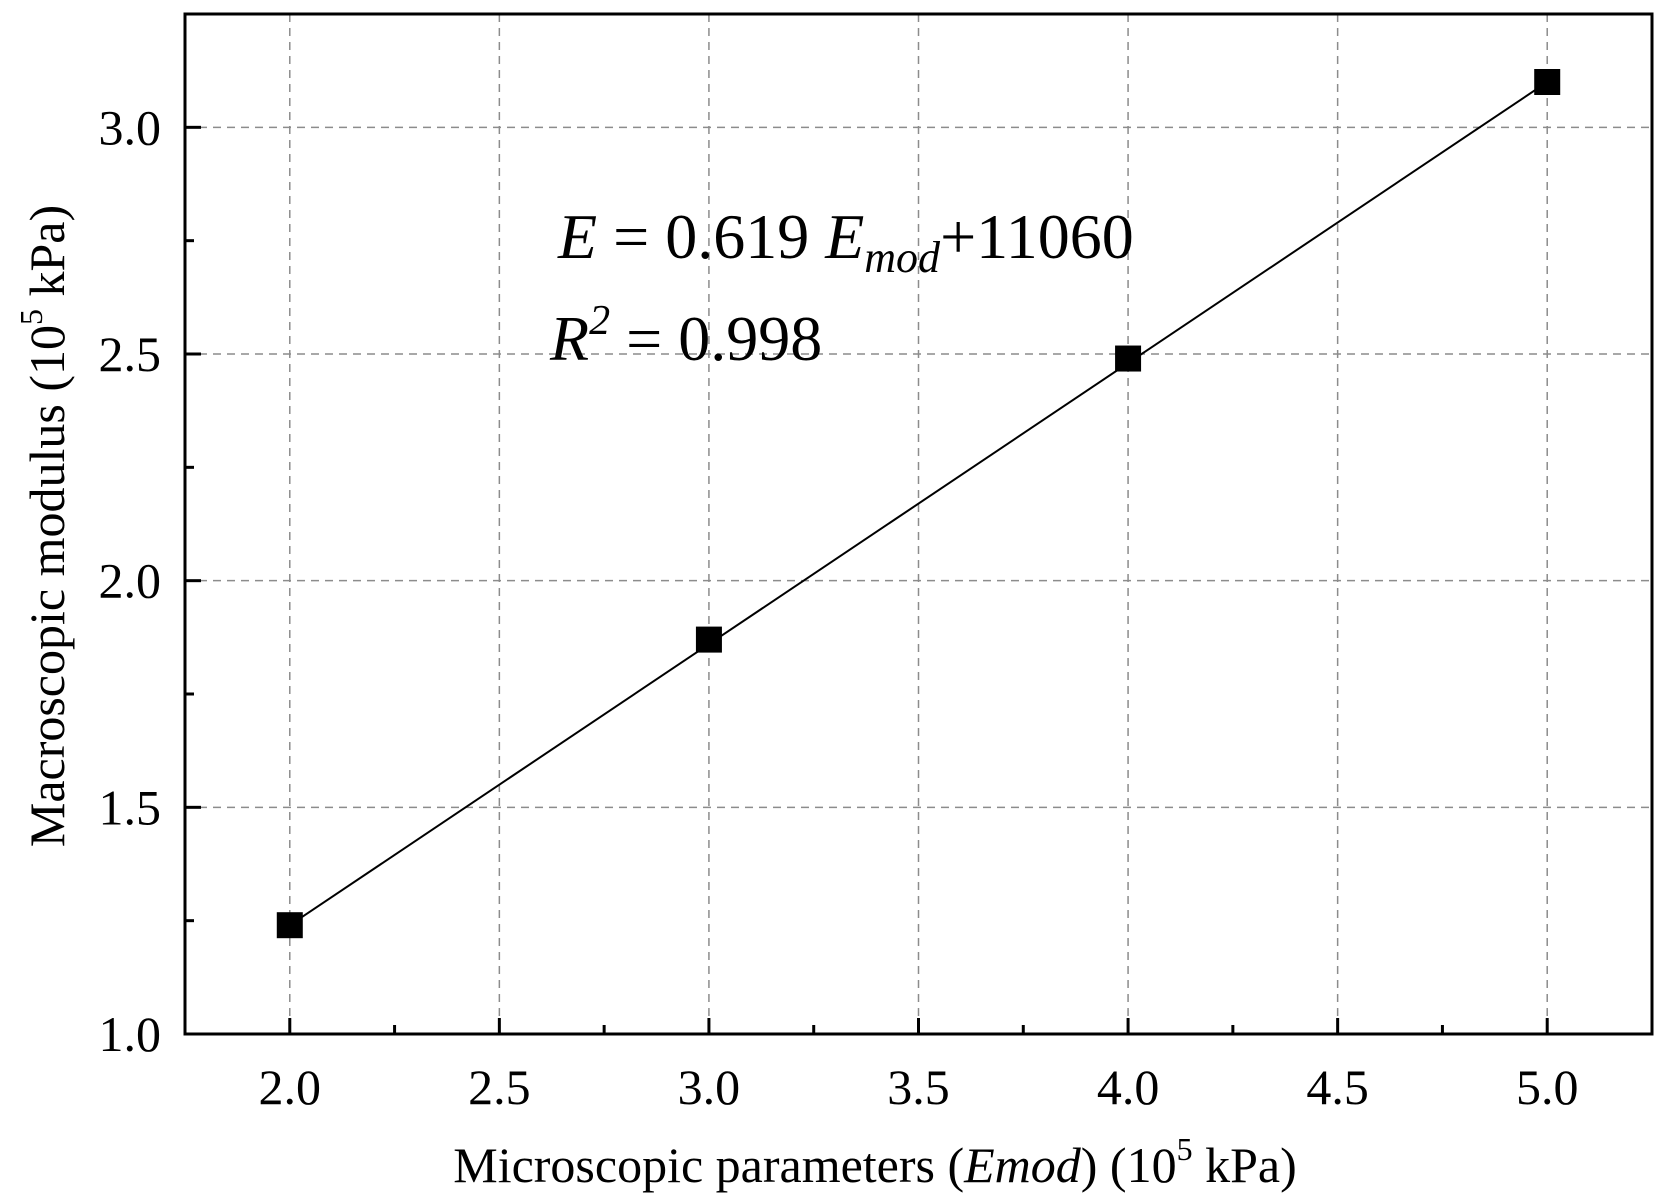 This screenshot has width=1662, height=1202. I want to click on r-squared: R2 = 0.998, so click(685, 336).